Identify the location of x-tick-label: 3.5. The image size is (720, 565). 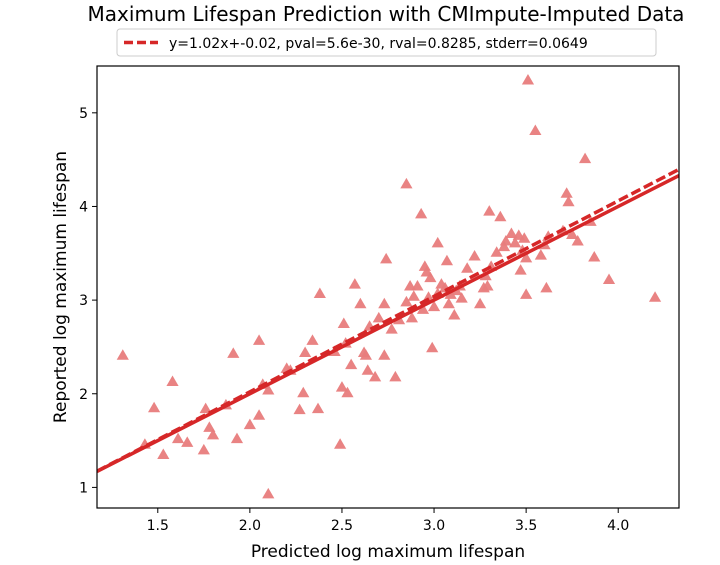
(526, 526).